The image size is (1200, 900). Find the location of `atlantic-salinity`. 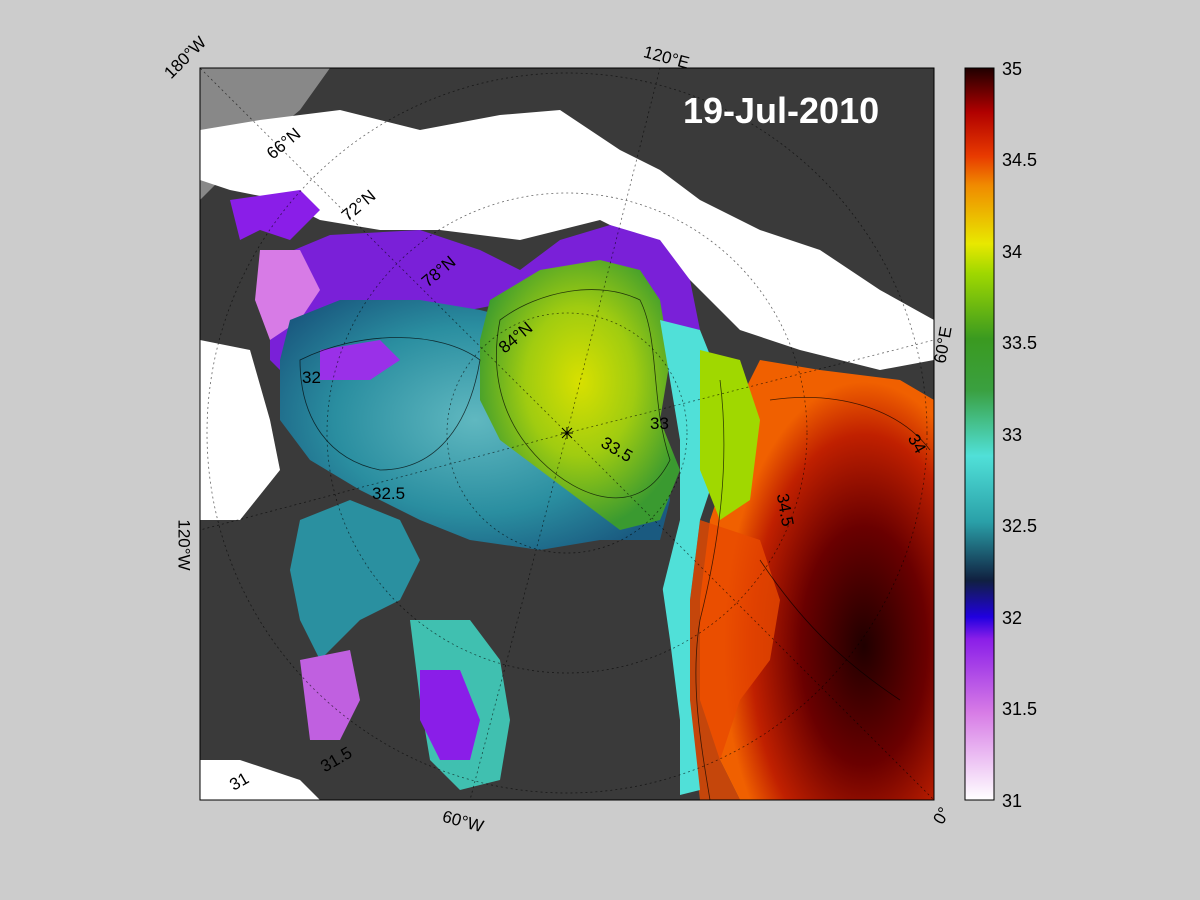

atlantic-salinity is located at coordinates (817, 580).